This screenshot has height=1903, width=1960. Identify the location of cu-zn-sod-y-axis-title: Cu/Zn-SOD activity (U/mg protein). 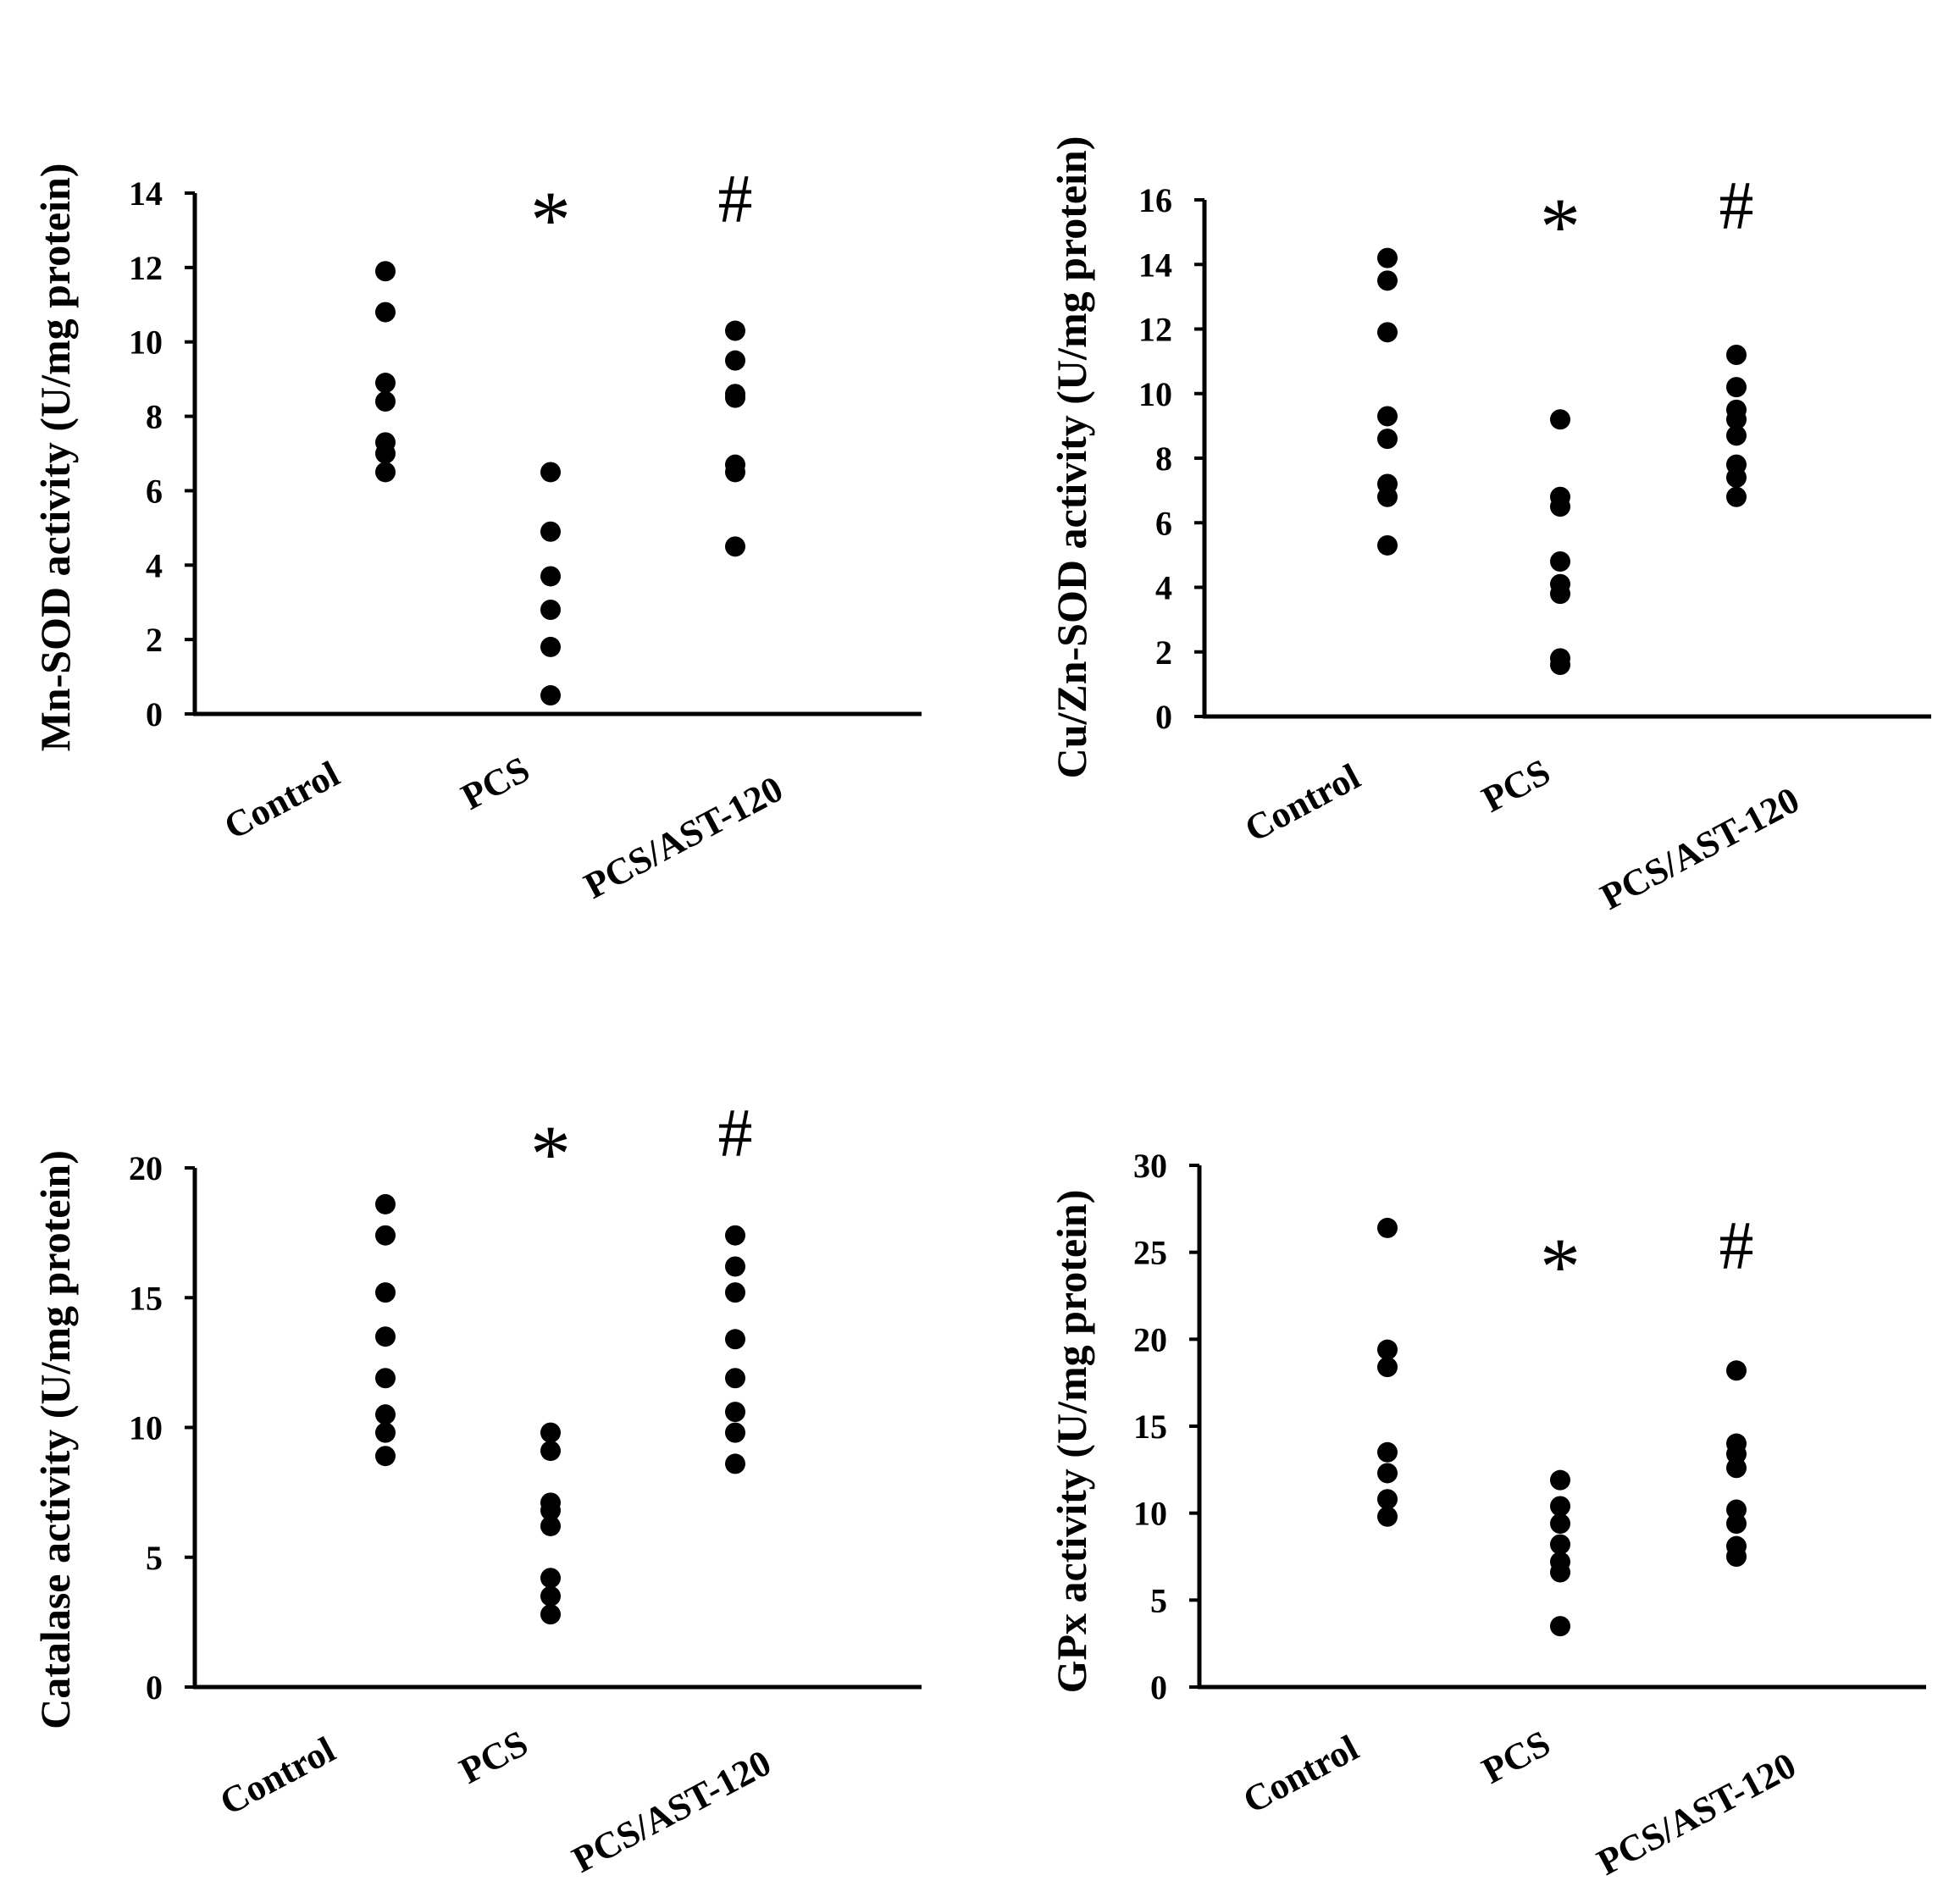
(1071, 457).